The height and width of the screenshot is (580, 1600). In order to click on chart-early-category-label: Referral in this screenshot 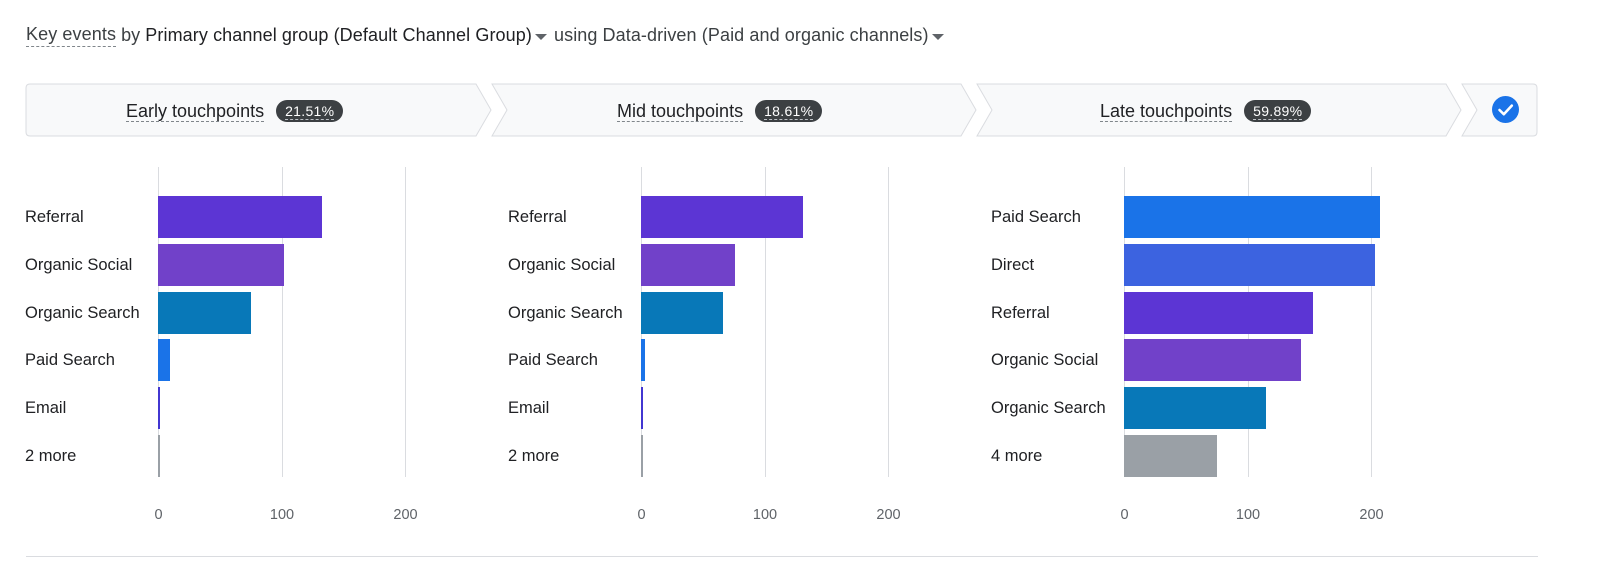, I will do `click(54, 217)`.